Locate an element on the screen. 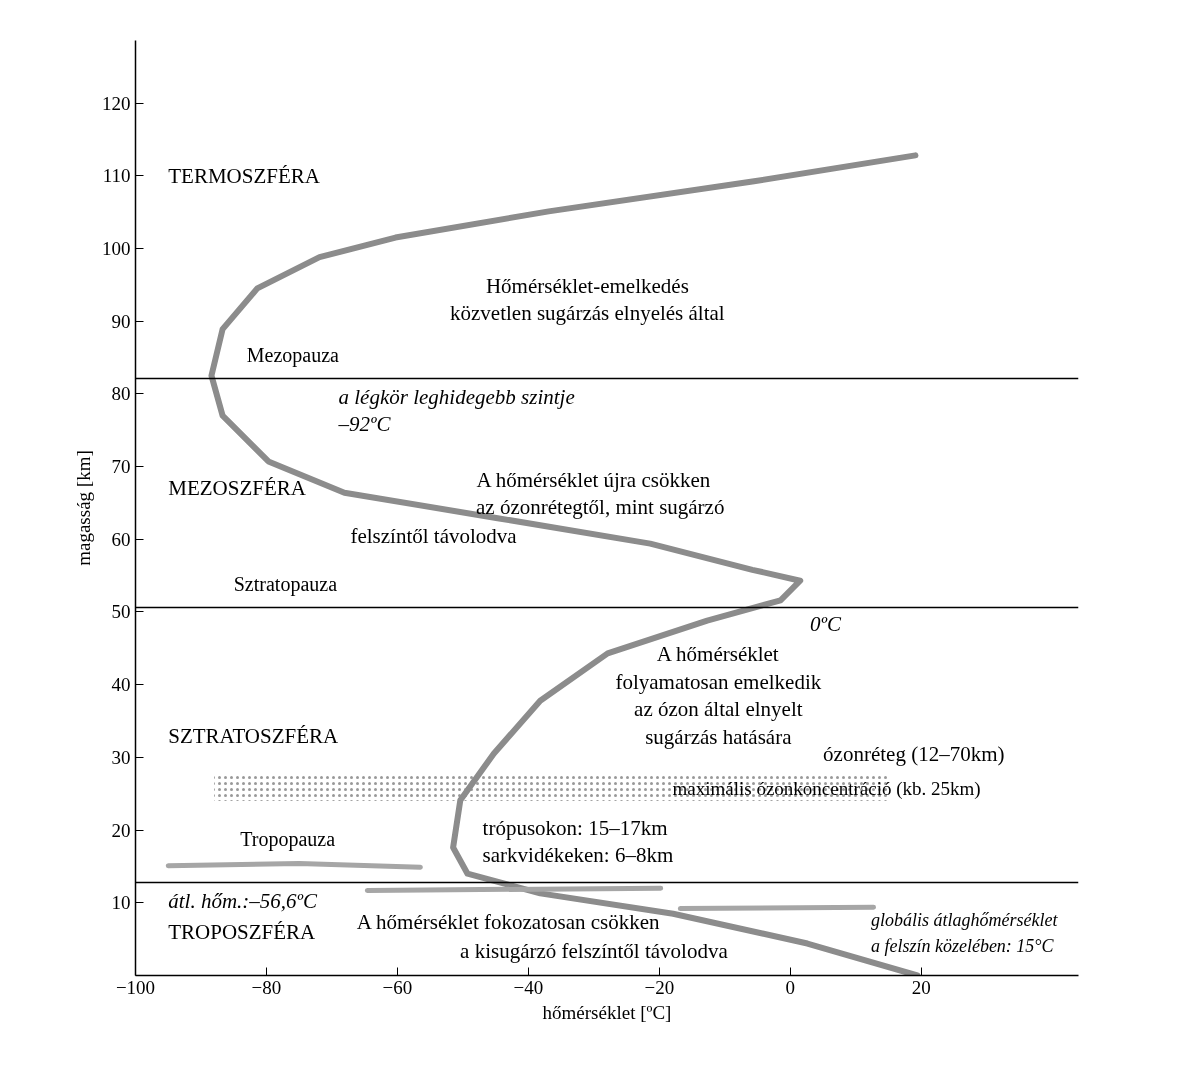 The height and width of the screenshot is (1079, 1183). x-tick-label: −20 is located at coordinates (659, 987).